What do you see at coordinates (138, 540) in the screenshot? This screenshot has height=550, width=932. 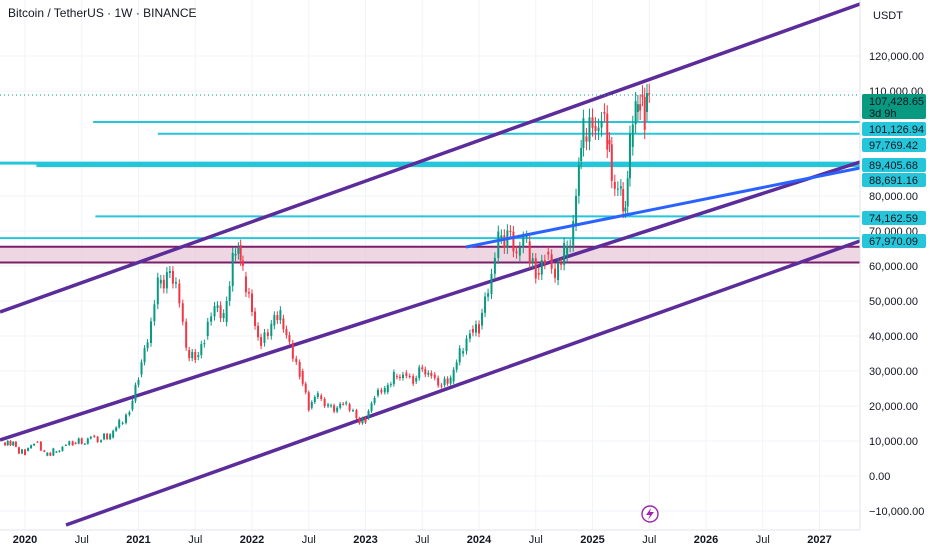 I see `time-tick-label: 2021` at bounding box center [138, 540].